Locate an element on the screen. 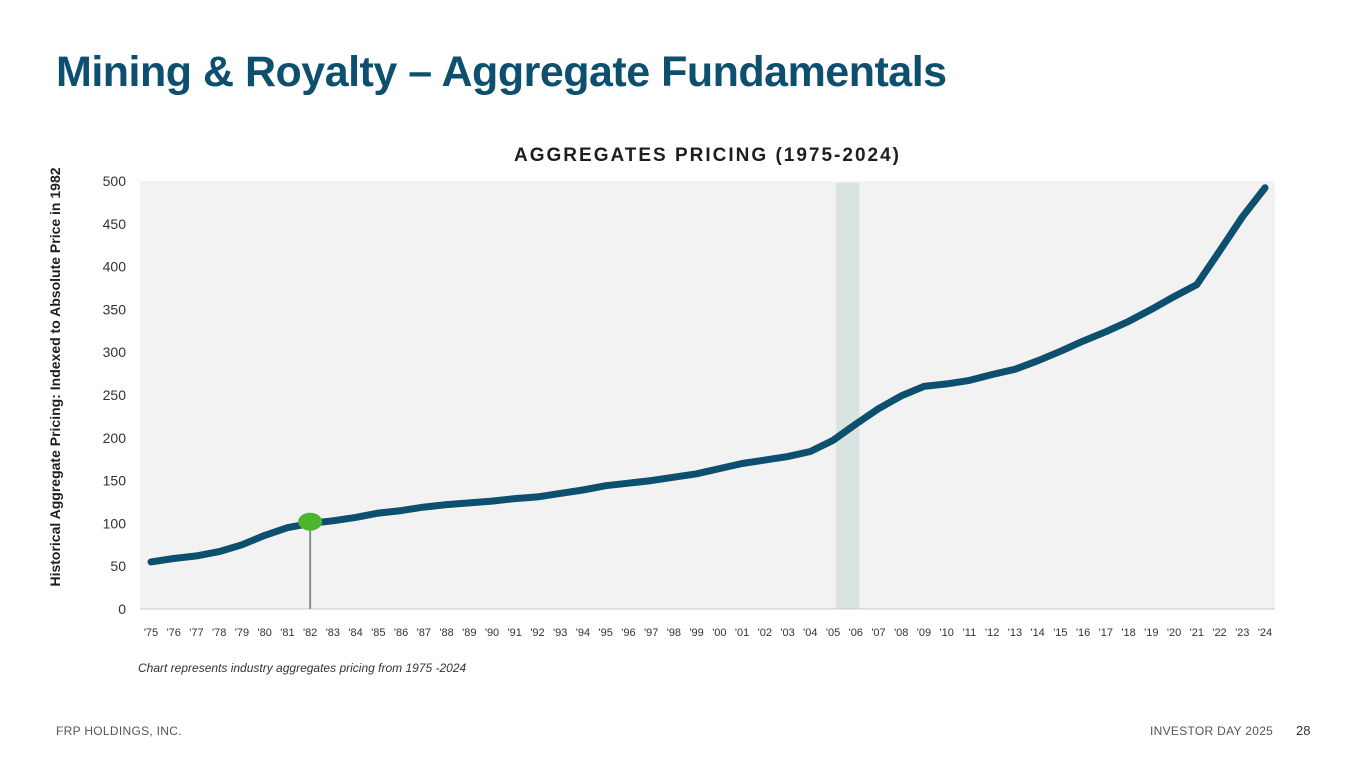  x-tick-label: '95 is located at coordinates (606, 633).